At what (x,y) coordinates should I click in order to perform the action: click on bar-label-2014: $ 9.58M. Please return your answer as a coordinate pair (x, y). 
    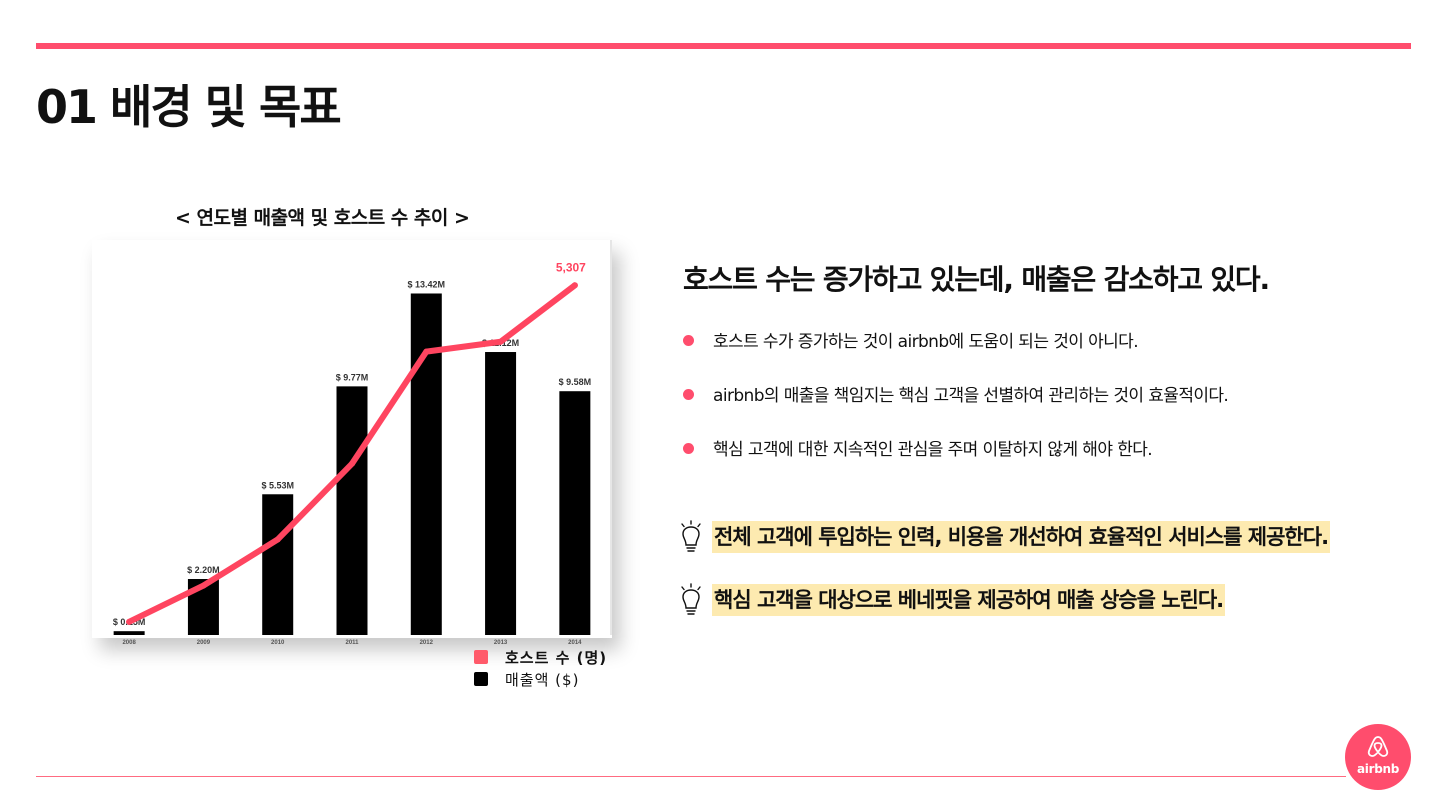
    Looking at the image, I should click on (575, 382).